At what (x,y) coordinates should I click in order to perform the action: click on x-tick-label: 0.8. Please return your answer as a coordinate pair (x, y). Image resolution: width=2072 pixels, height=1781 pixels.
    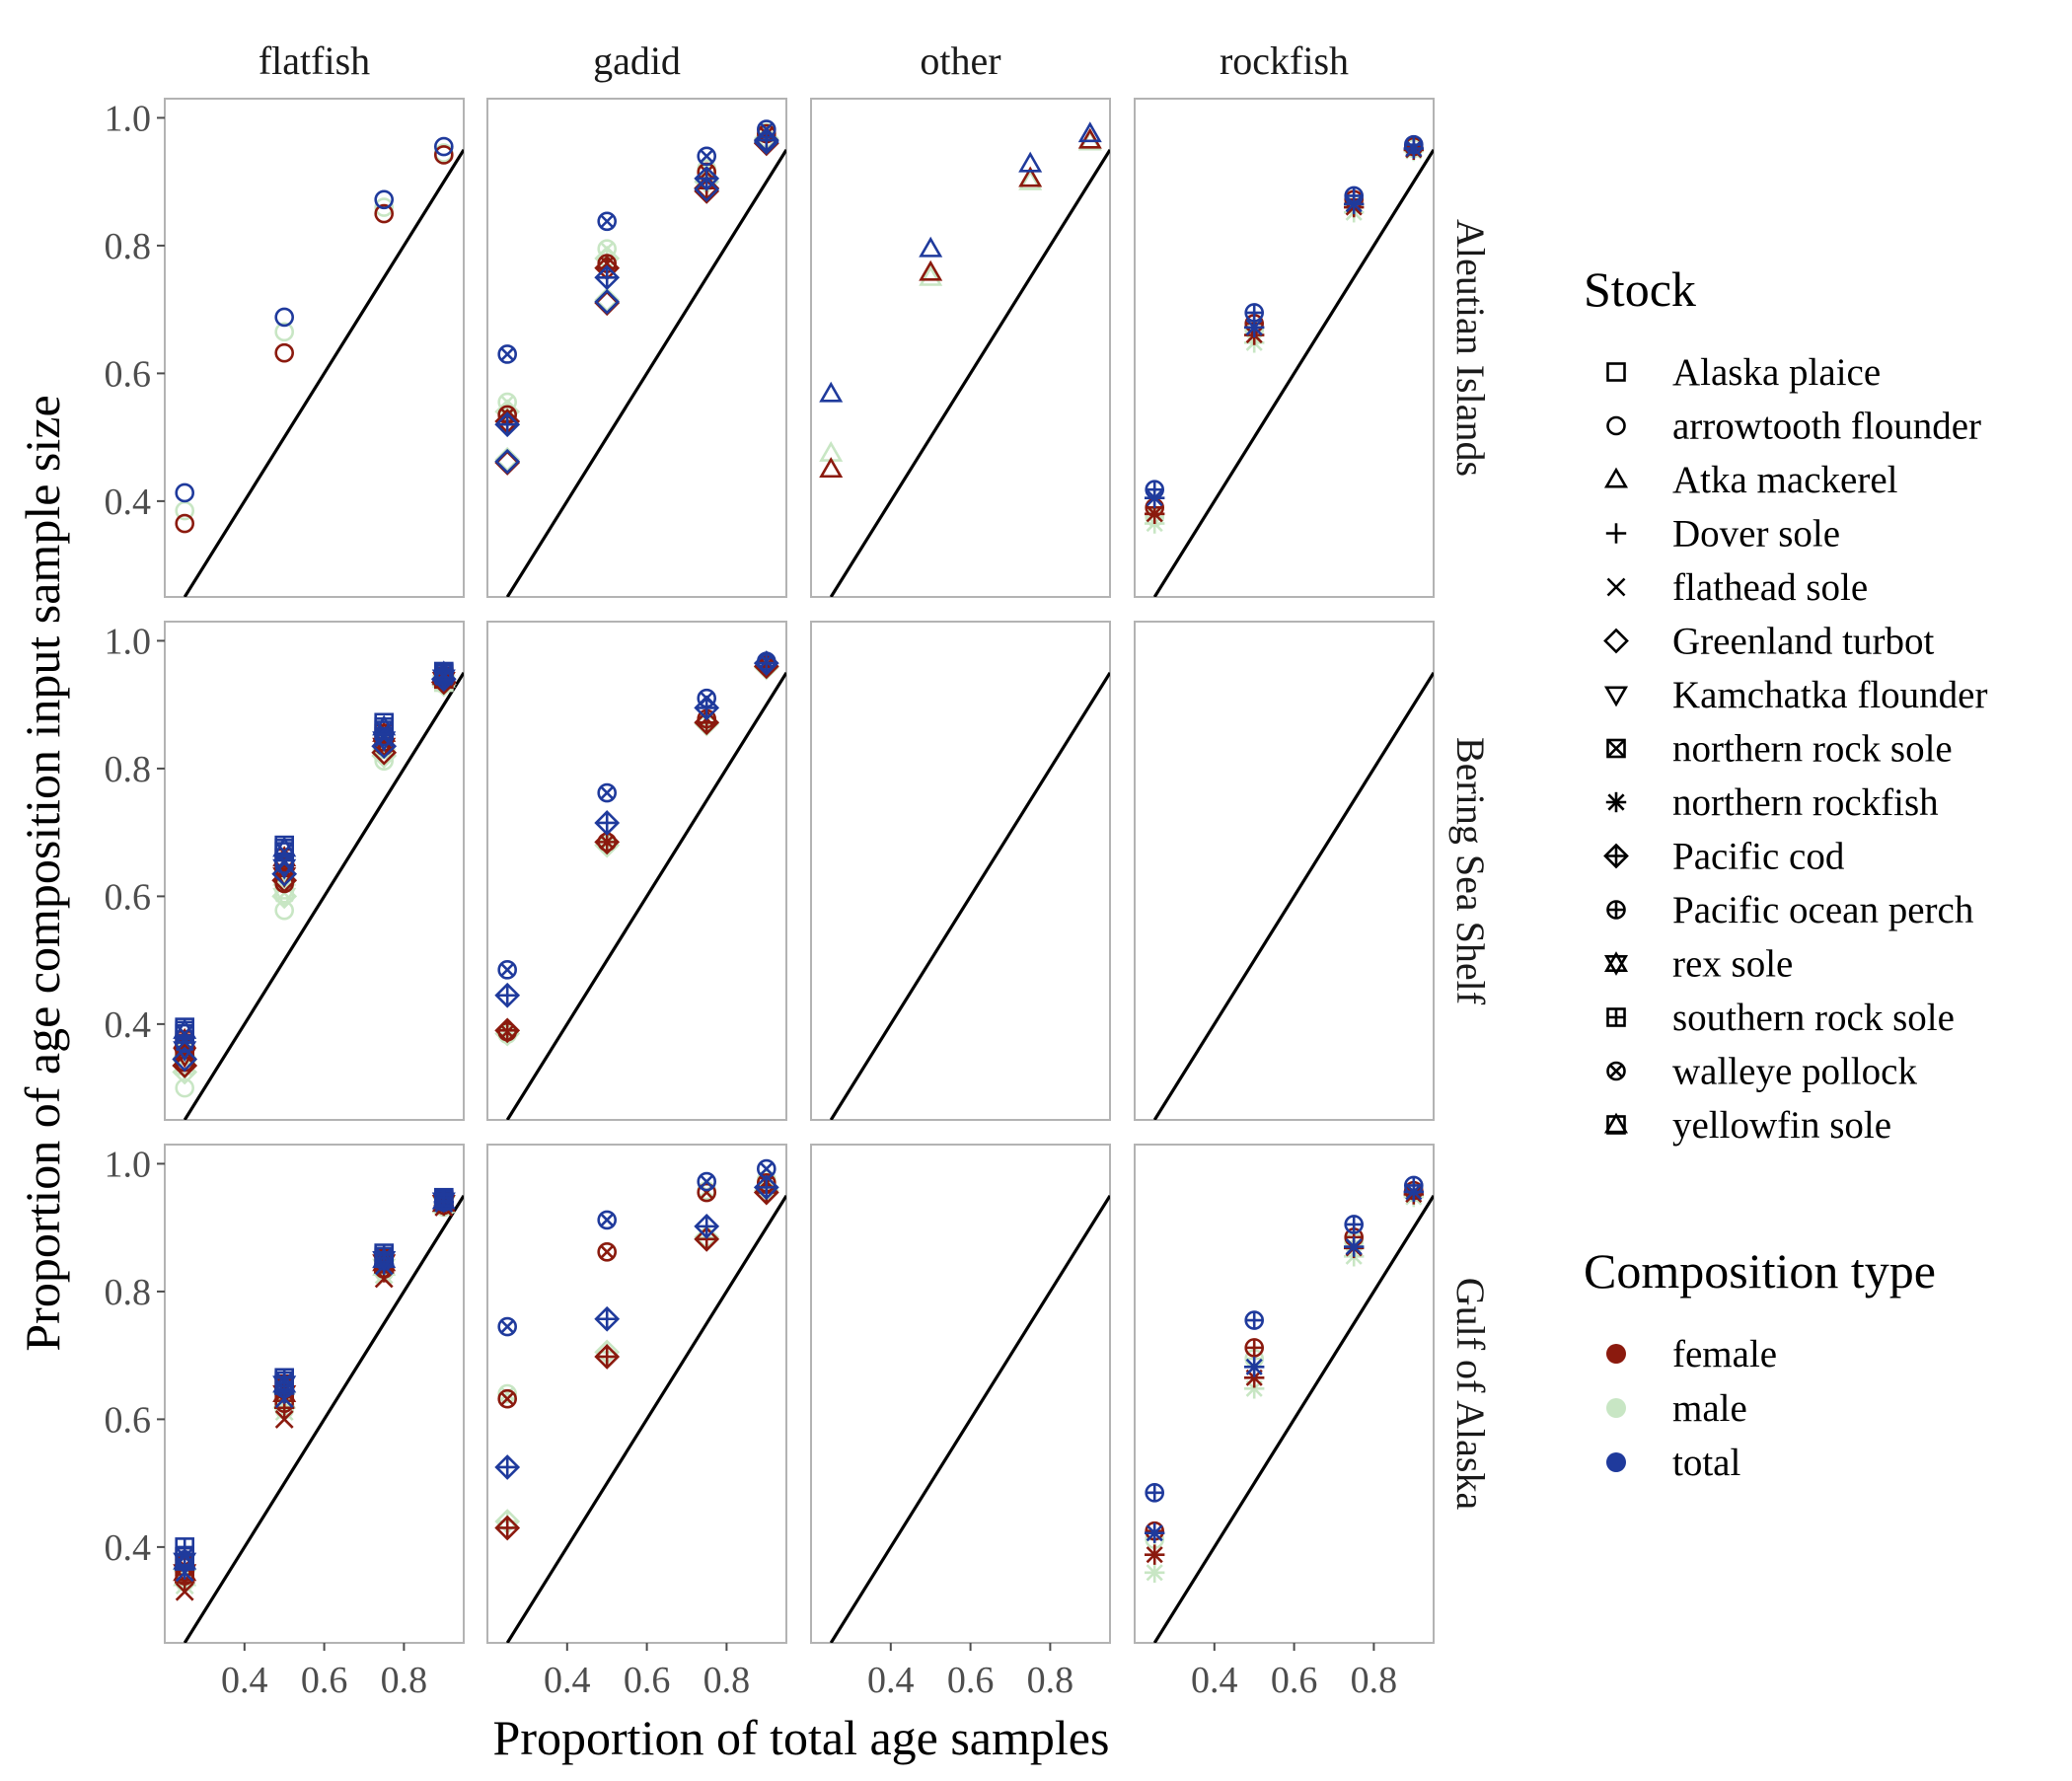
    Looking at the image, I should click on (405, 1680).